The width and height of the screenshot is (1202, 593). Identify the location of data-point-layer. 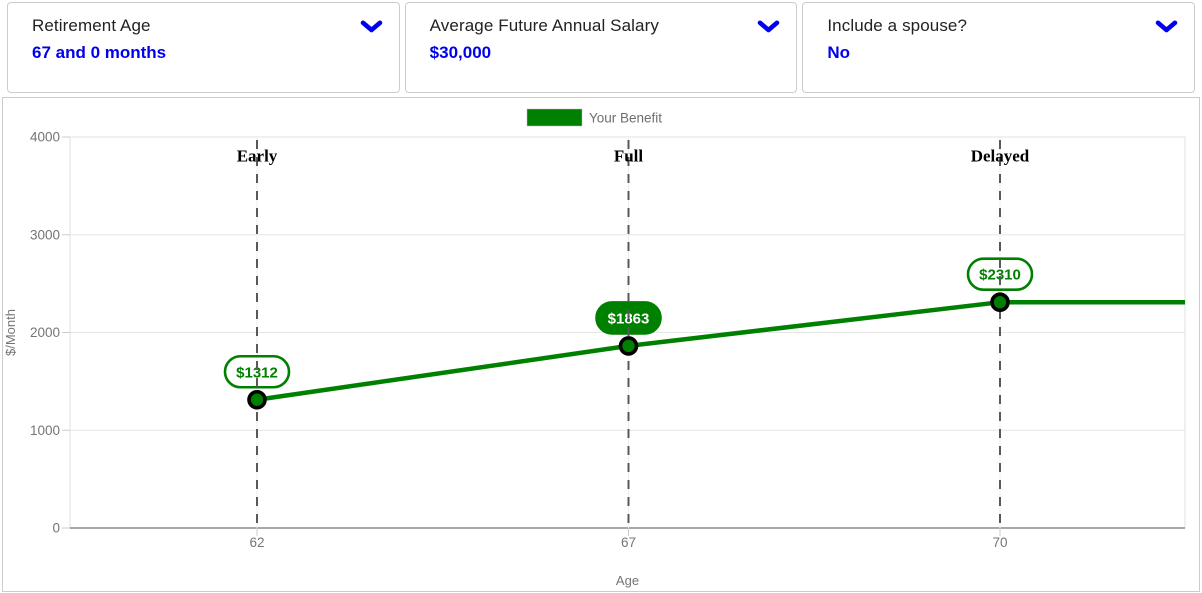
(628, 351).